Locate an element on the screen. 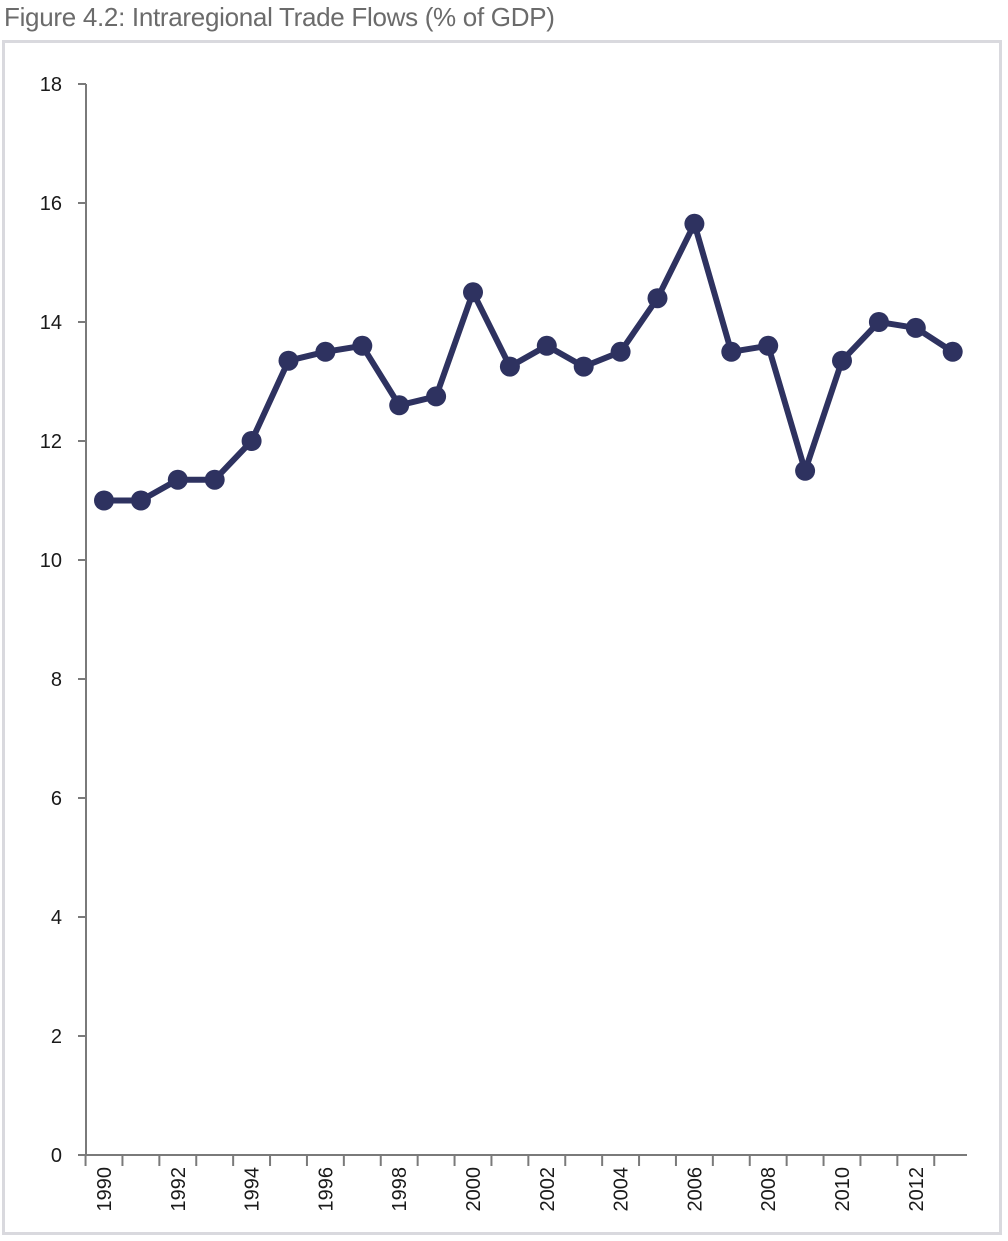 This screenshot has width=1008, height=1241. x-tick-label-1992: 1992 is located at coordinates (179, 1189).